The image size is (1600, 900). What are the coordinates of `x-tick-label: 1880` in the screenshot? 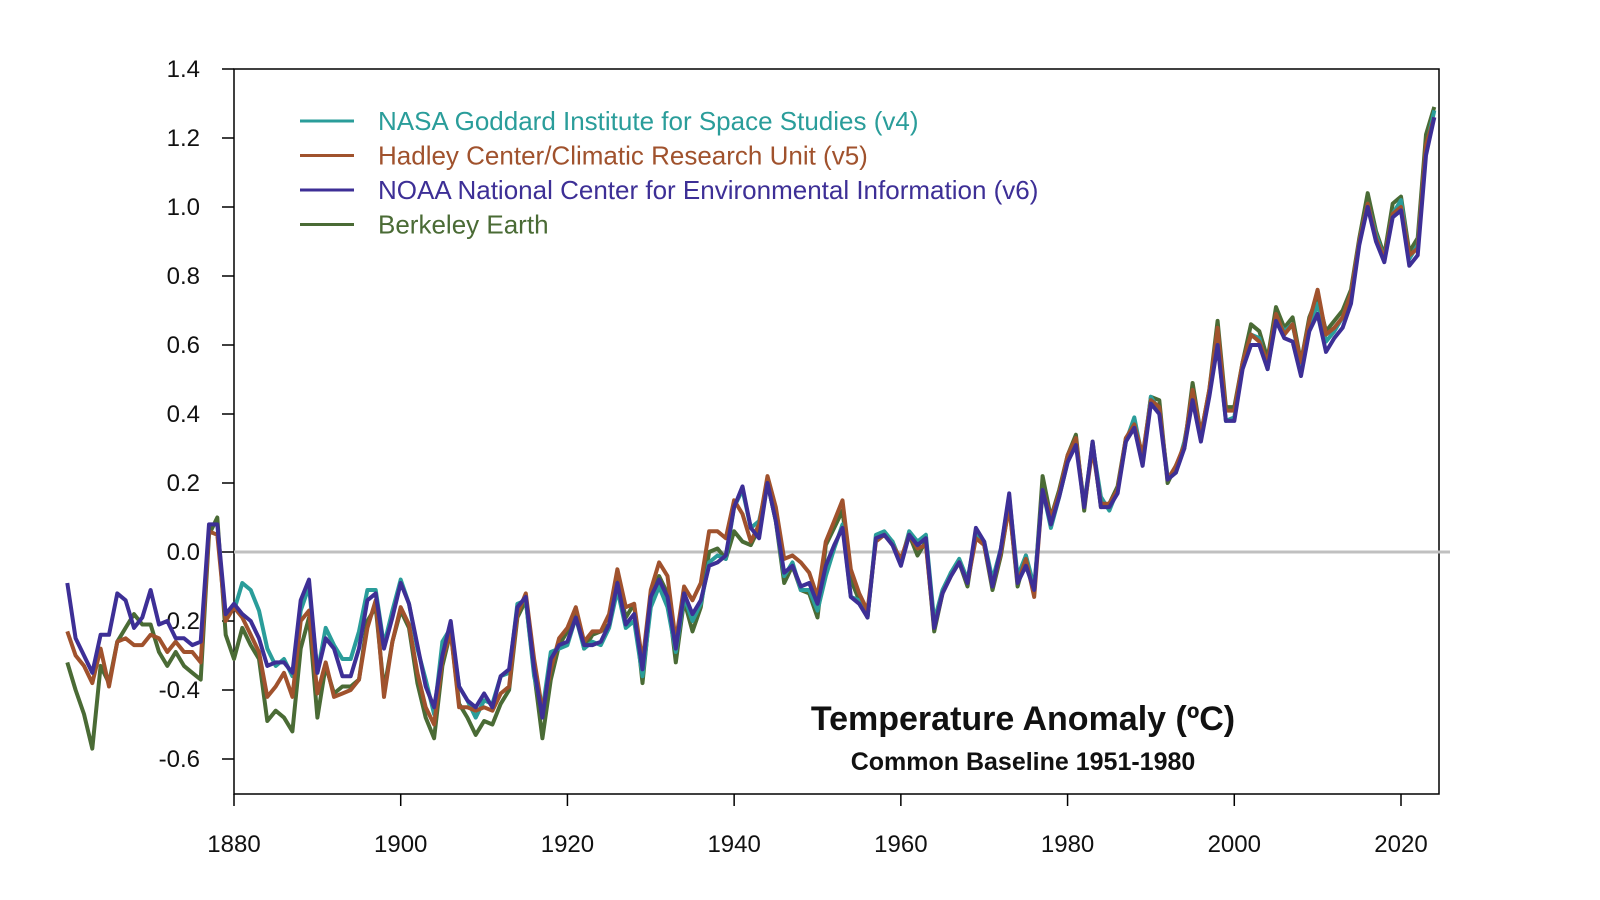 It's located at (233, 844).